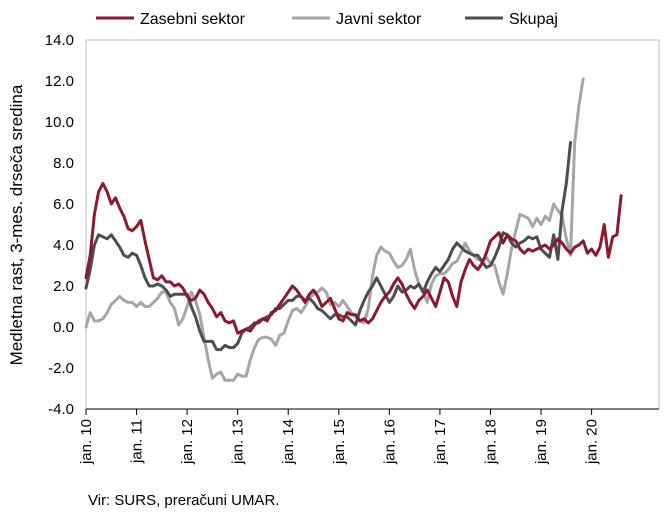 The height and width of the screenshot is (520, 667). What do you see at coordinates (86, 442) in the screenshot?
I see `x-tick-label: jan. 10` at bounding box center [86, 442].